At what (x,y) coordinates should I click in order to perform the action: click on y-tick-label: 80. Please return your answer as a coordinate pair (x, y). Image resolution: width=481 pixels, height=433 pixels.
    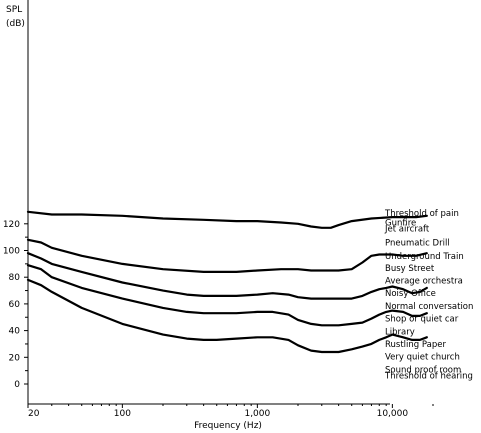
    Looking at the image, I should click on (15, 278).